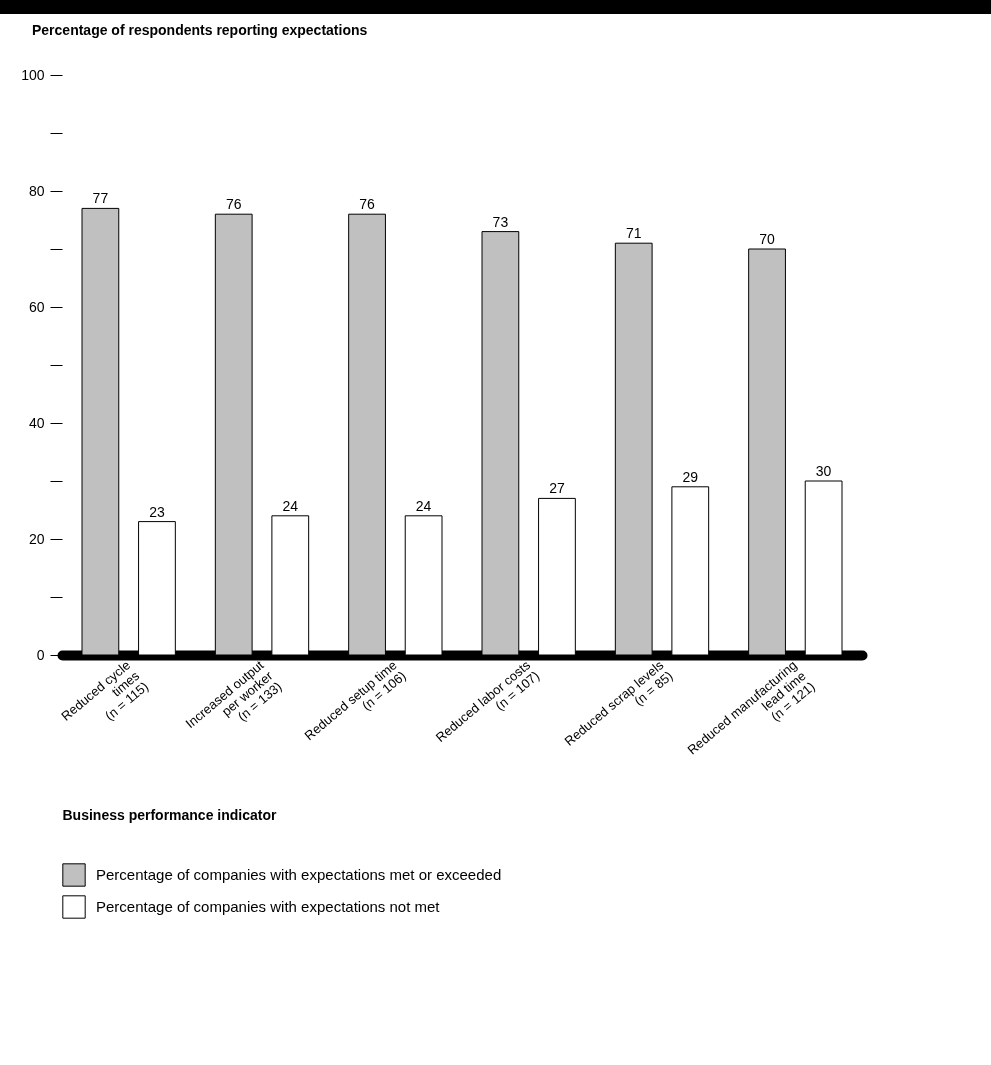  What do you see at coordinates (500, 221) in the screenshot?
I see `data-label: 73` at bounding box center [500, 221].